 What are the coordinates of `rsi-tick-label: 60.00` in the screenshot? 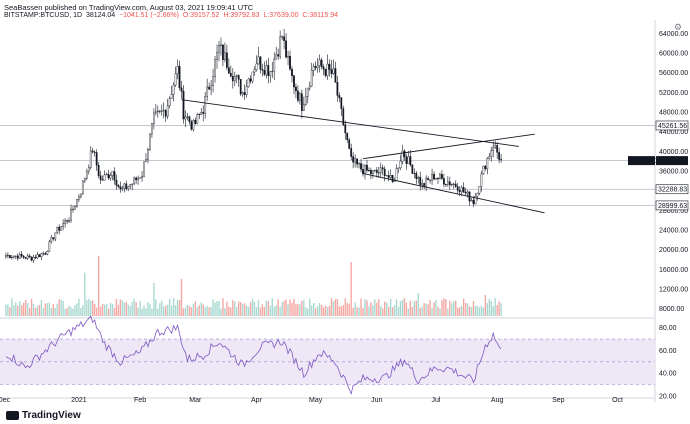 It's located at (668, 351).